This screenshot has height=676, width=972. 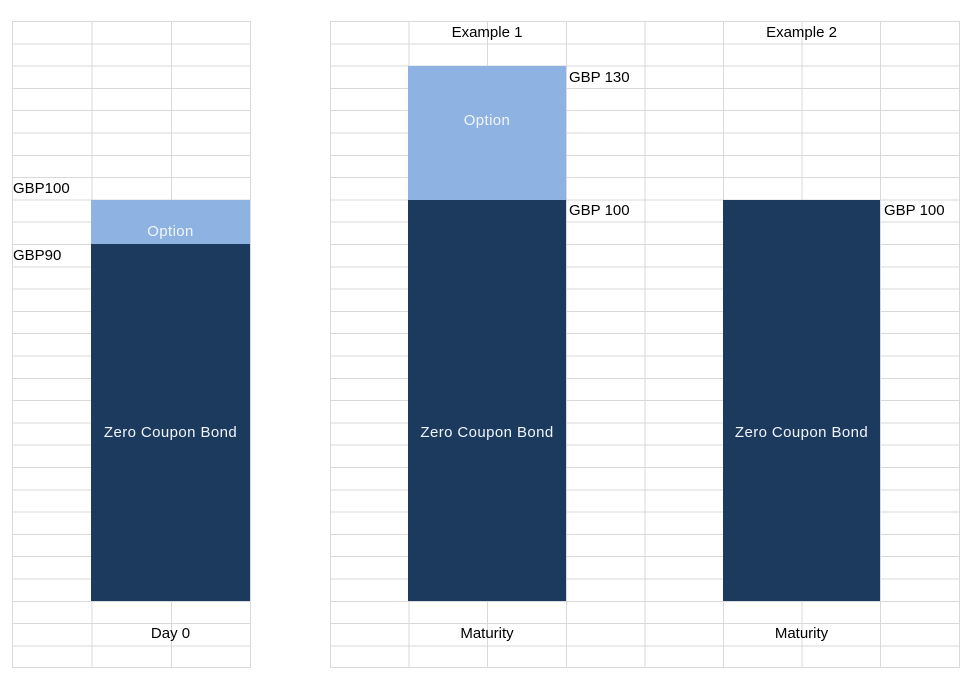 I want to click on example2-title: Example 2, so click(x=801, y=32).